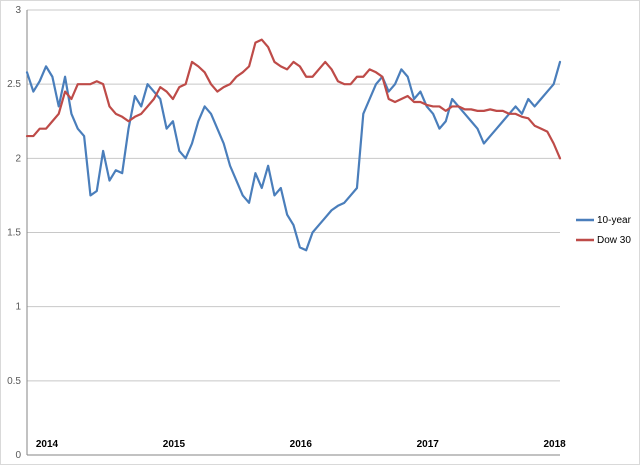 Image resolution: width=640 pixels, height=465 pixels. I want to click on x-tick-label: 2017, so click(428, 444).